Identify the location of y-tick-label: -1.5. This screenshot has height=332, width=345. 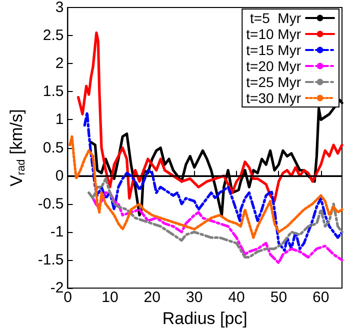
(51, 260).